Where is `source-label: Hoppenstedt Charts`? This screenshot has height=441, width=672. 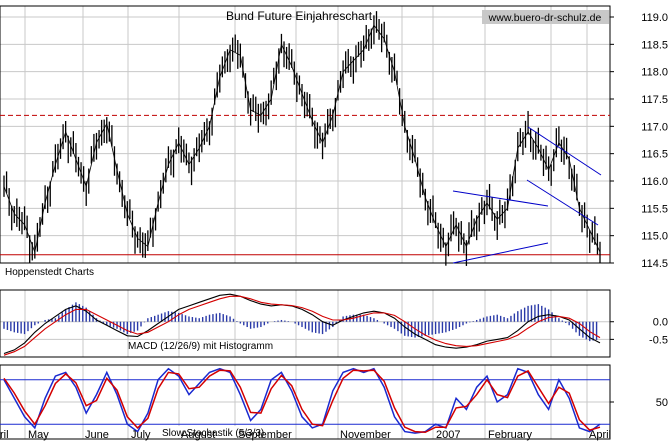 source-label: Hoppenstedt Charts is located at coordinates (49, 272).